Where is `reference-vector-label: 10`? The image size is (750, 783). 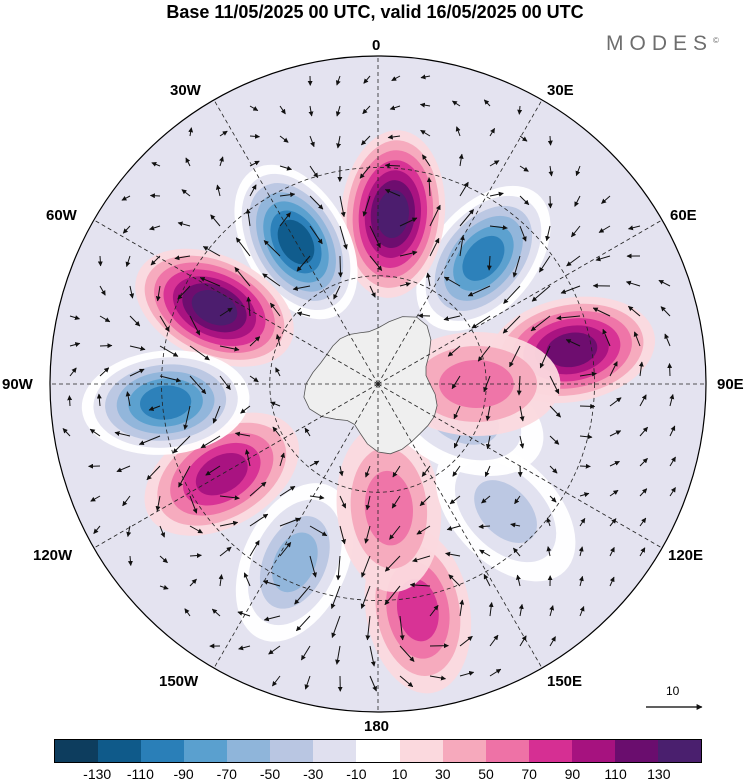
reference-vector-label: 10 is located at coordinates (673, 691).